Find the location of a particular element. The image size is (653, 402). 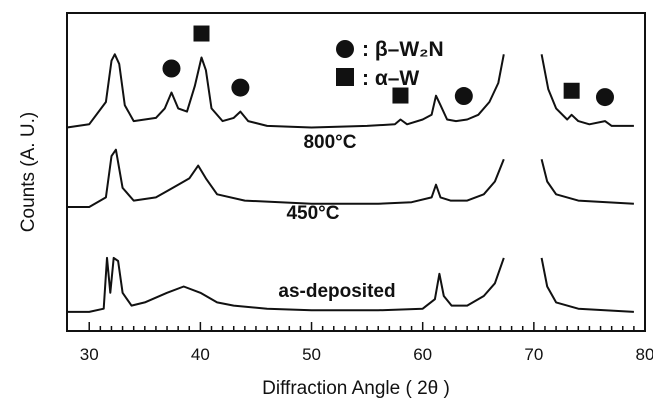

legend-circle-marker is located at coordinates (345, 49).